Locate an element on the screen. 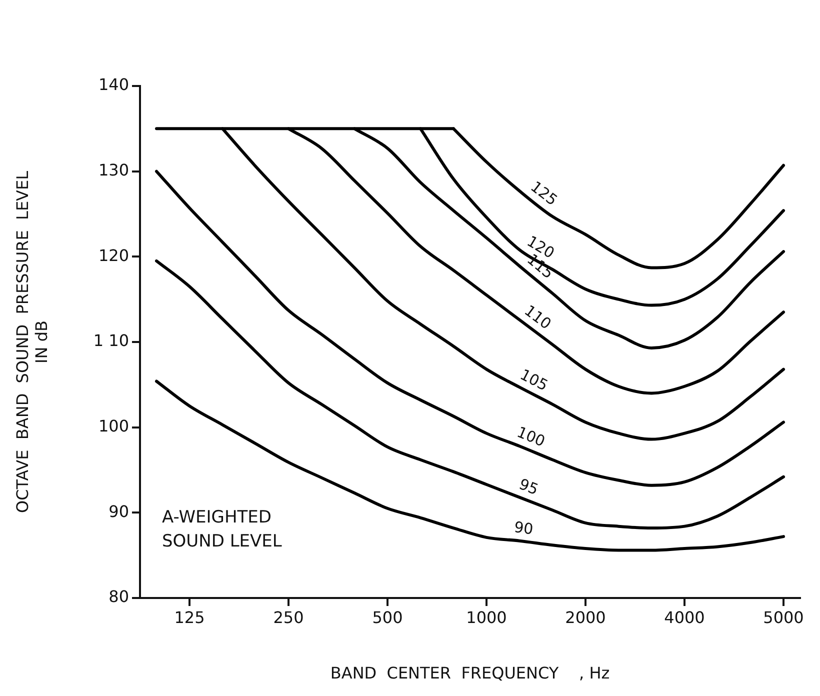 This screenshot has width=820, height=696. x-tick-label: 1000 is located at coordinates (486, 617).